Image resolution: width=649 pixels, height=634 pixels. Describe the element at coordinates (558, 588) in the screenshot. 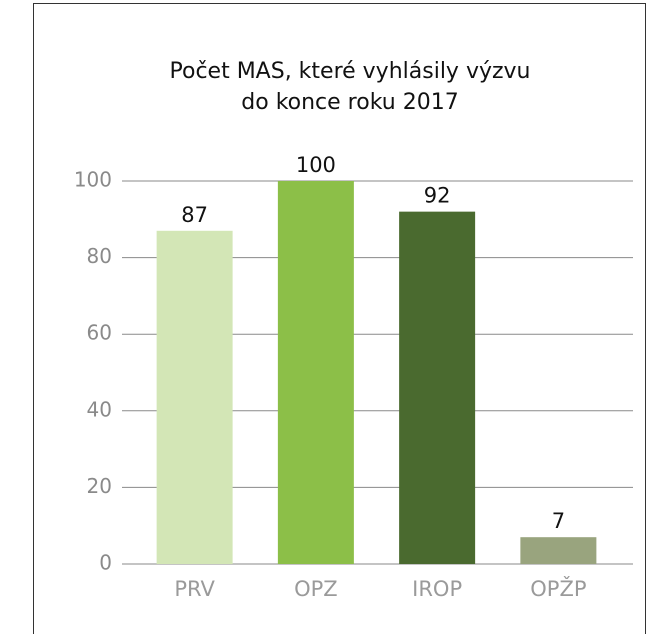

I see `x-tick-label: OPŽP` at that location.